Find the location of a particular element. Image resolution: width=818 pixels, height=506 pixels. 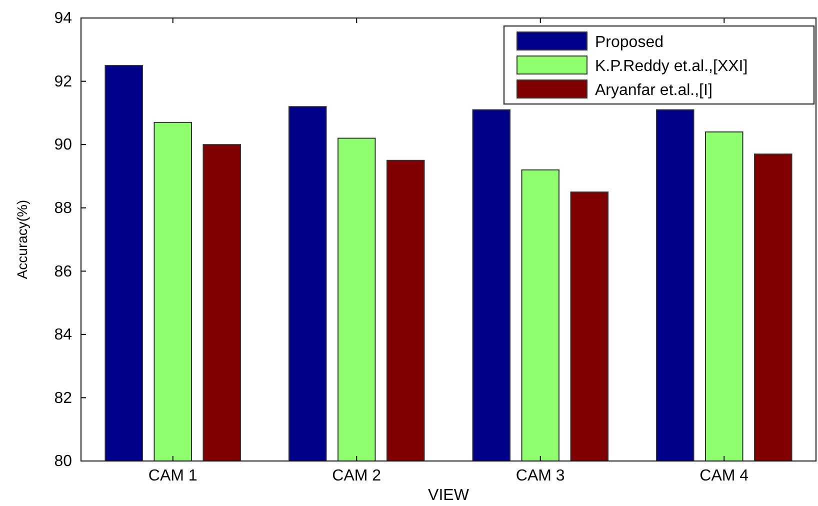

legend-label: Aryanfar et.al.,[I] is located at coordinates (653, 90).